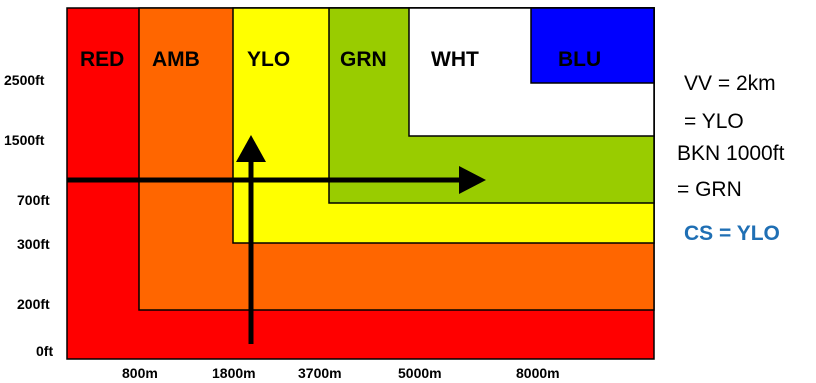  Describe the element at coordinates (140, 373) in the screenshot. I see `x-label-800m: 800m` at that location.